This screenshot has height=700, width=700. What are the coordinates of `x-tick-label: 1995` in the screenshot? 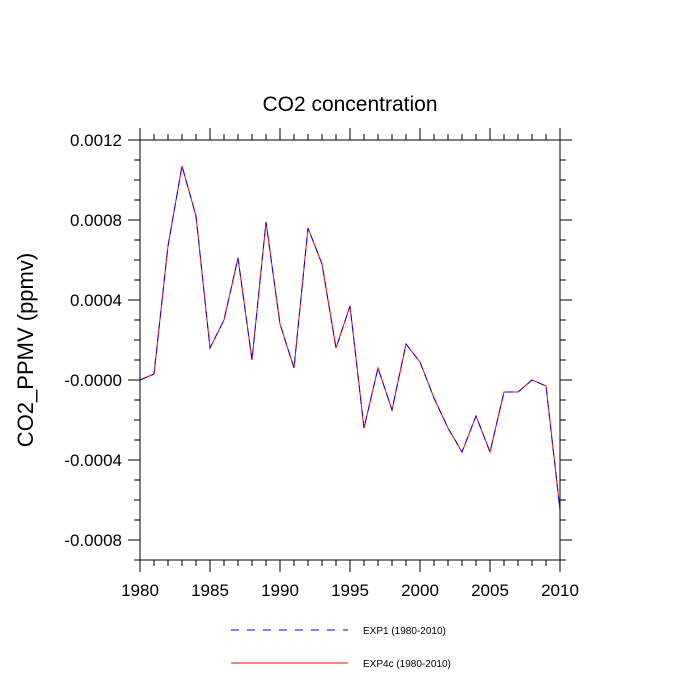 It's located at (350, 590).